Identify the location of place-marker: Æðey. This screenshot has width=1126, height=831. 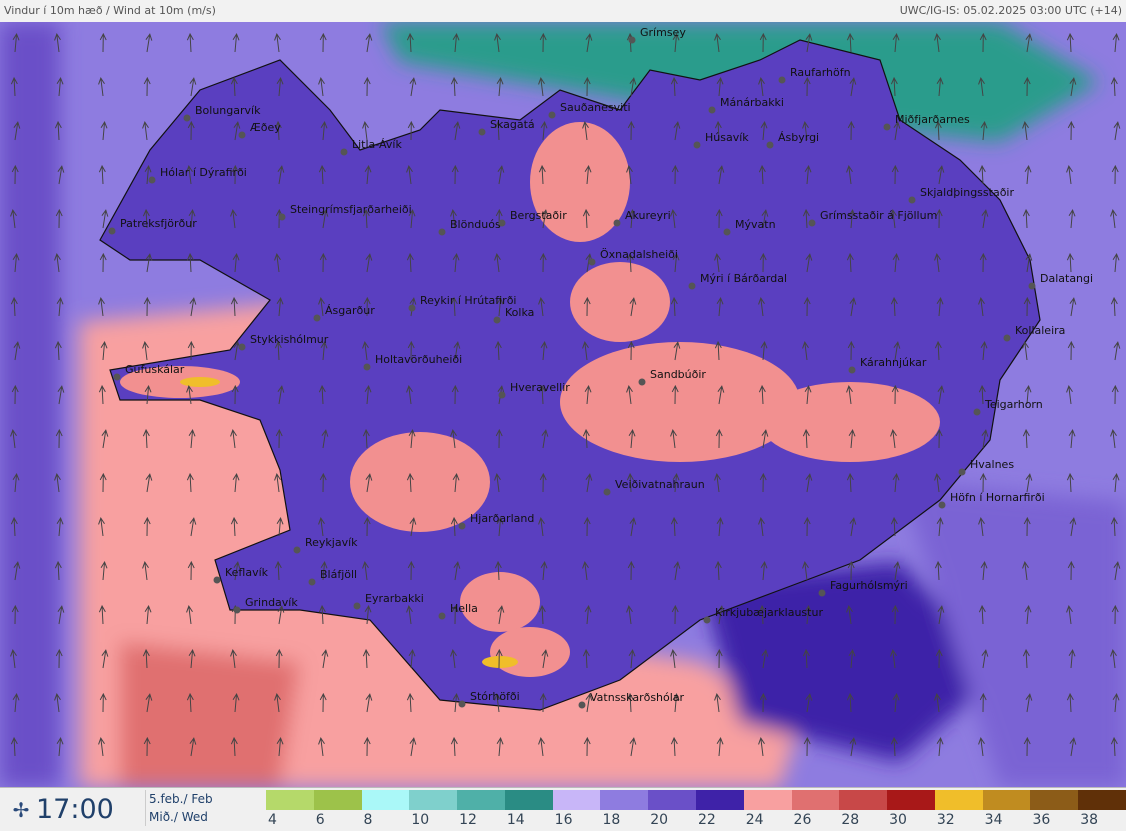
(260, 130).